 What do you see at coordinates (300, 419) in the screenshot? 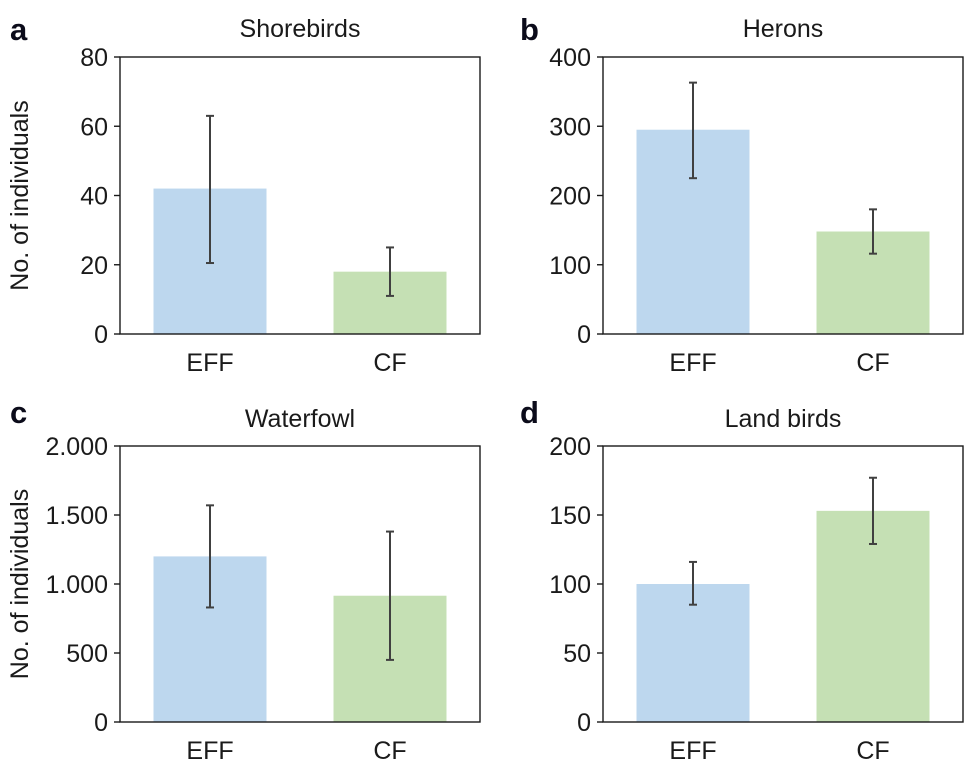
I see `panel-title: Waterfowl` at bounding box center [300, 419].